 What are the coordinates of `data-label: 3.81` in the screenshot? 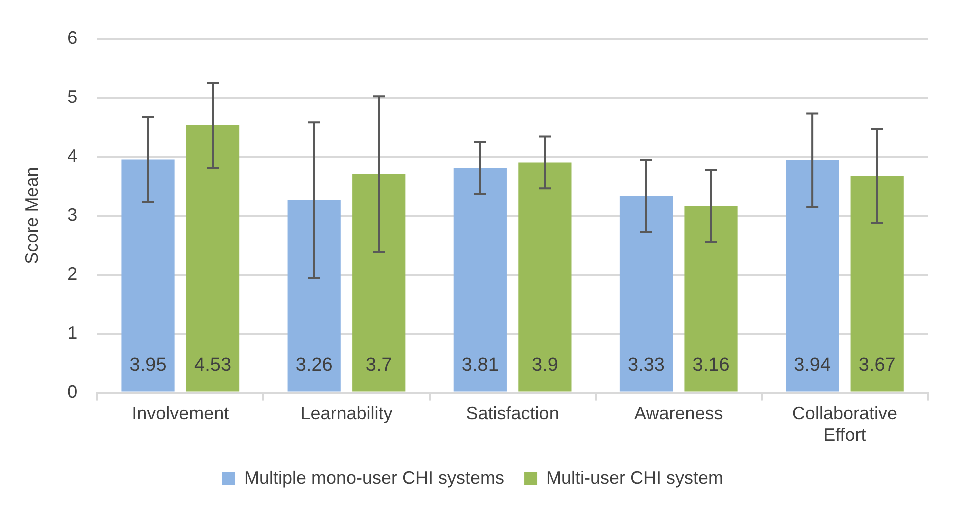 It's located at (480, 365).